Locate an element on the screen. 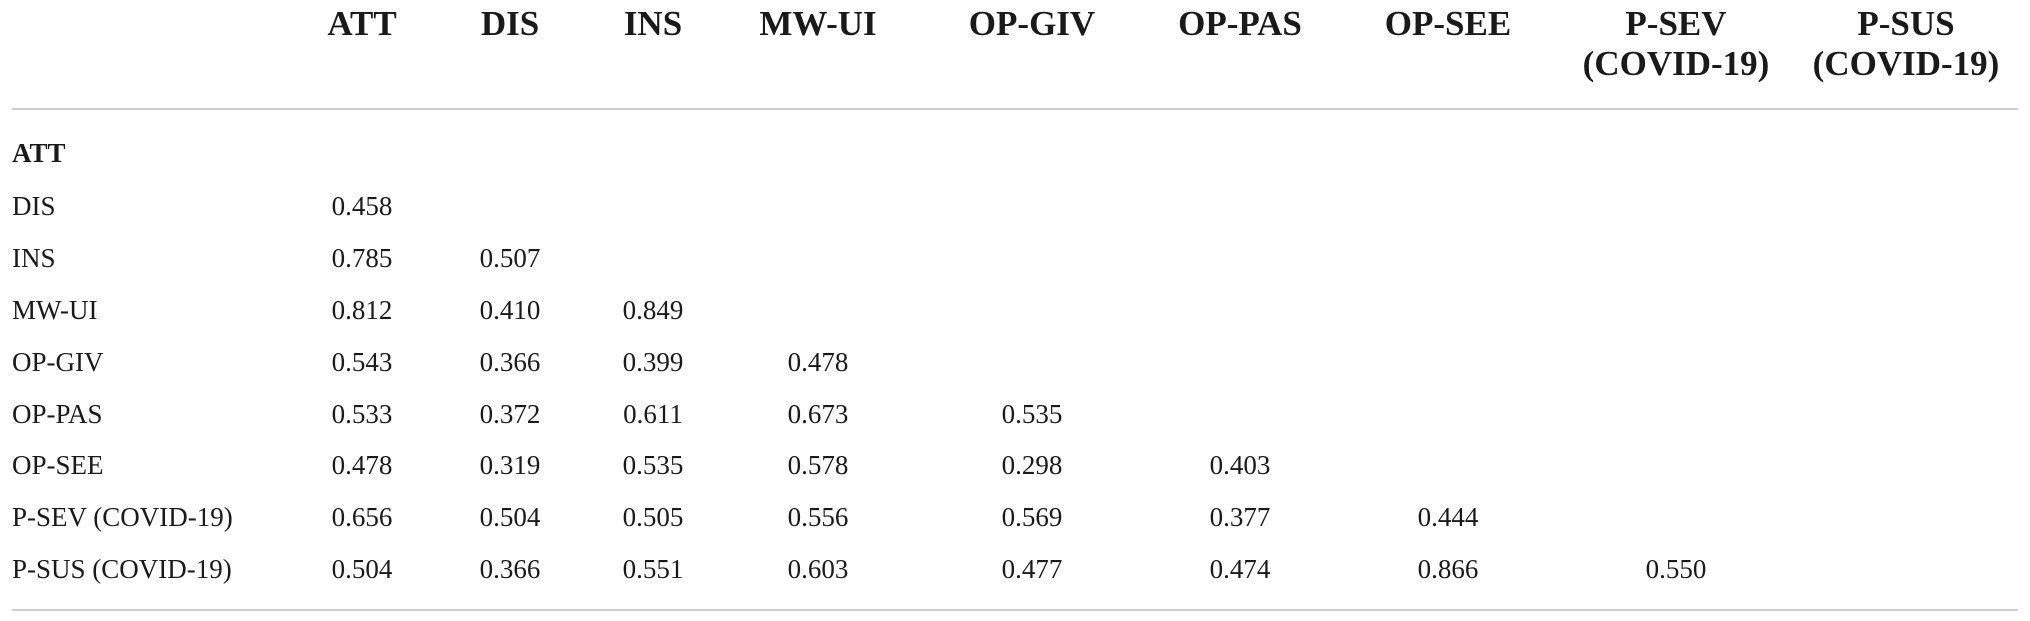 This screenshot has height=621, width=2030. column-header-line: MW-UI is located at coordinates (818, 23).